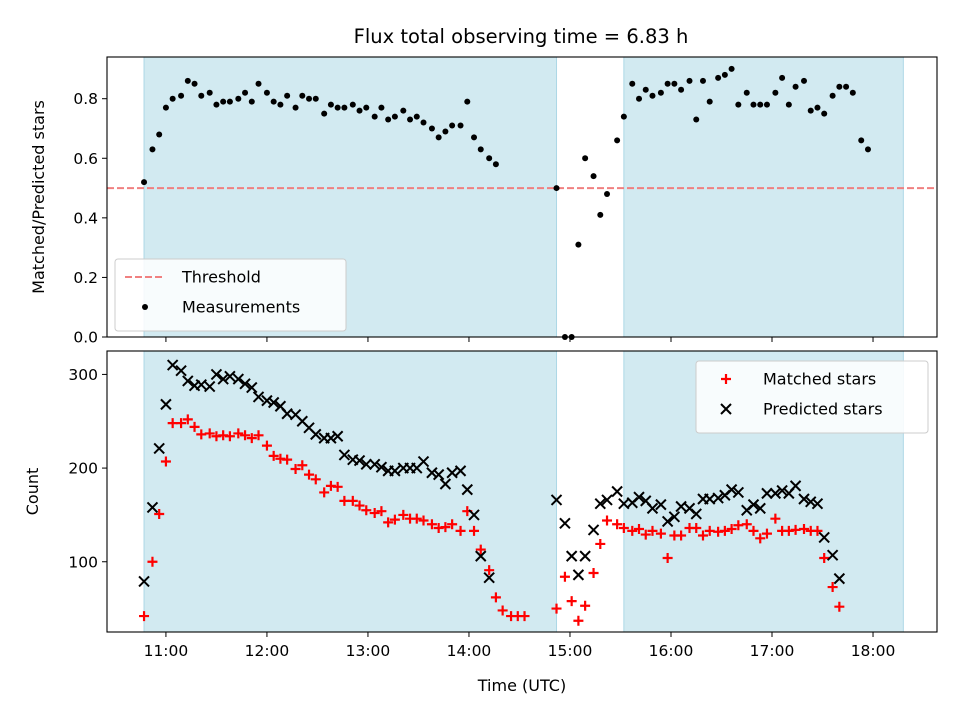 Image resolution: width=960 pixels, height=720 pixels. I want to click on legend-predicted-swatch, so click(726, 409).